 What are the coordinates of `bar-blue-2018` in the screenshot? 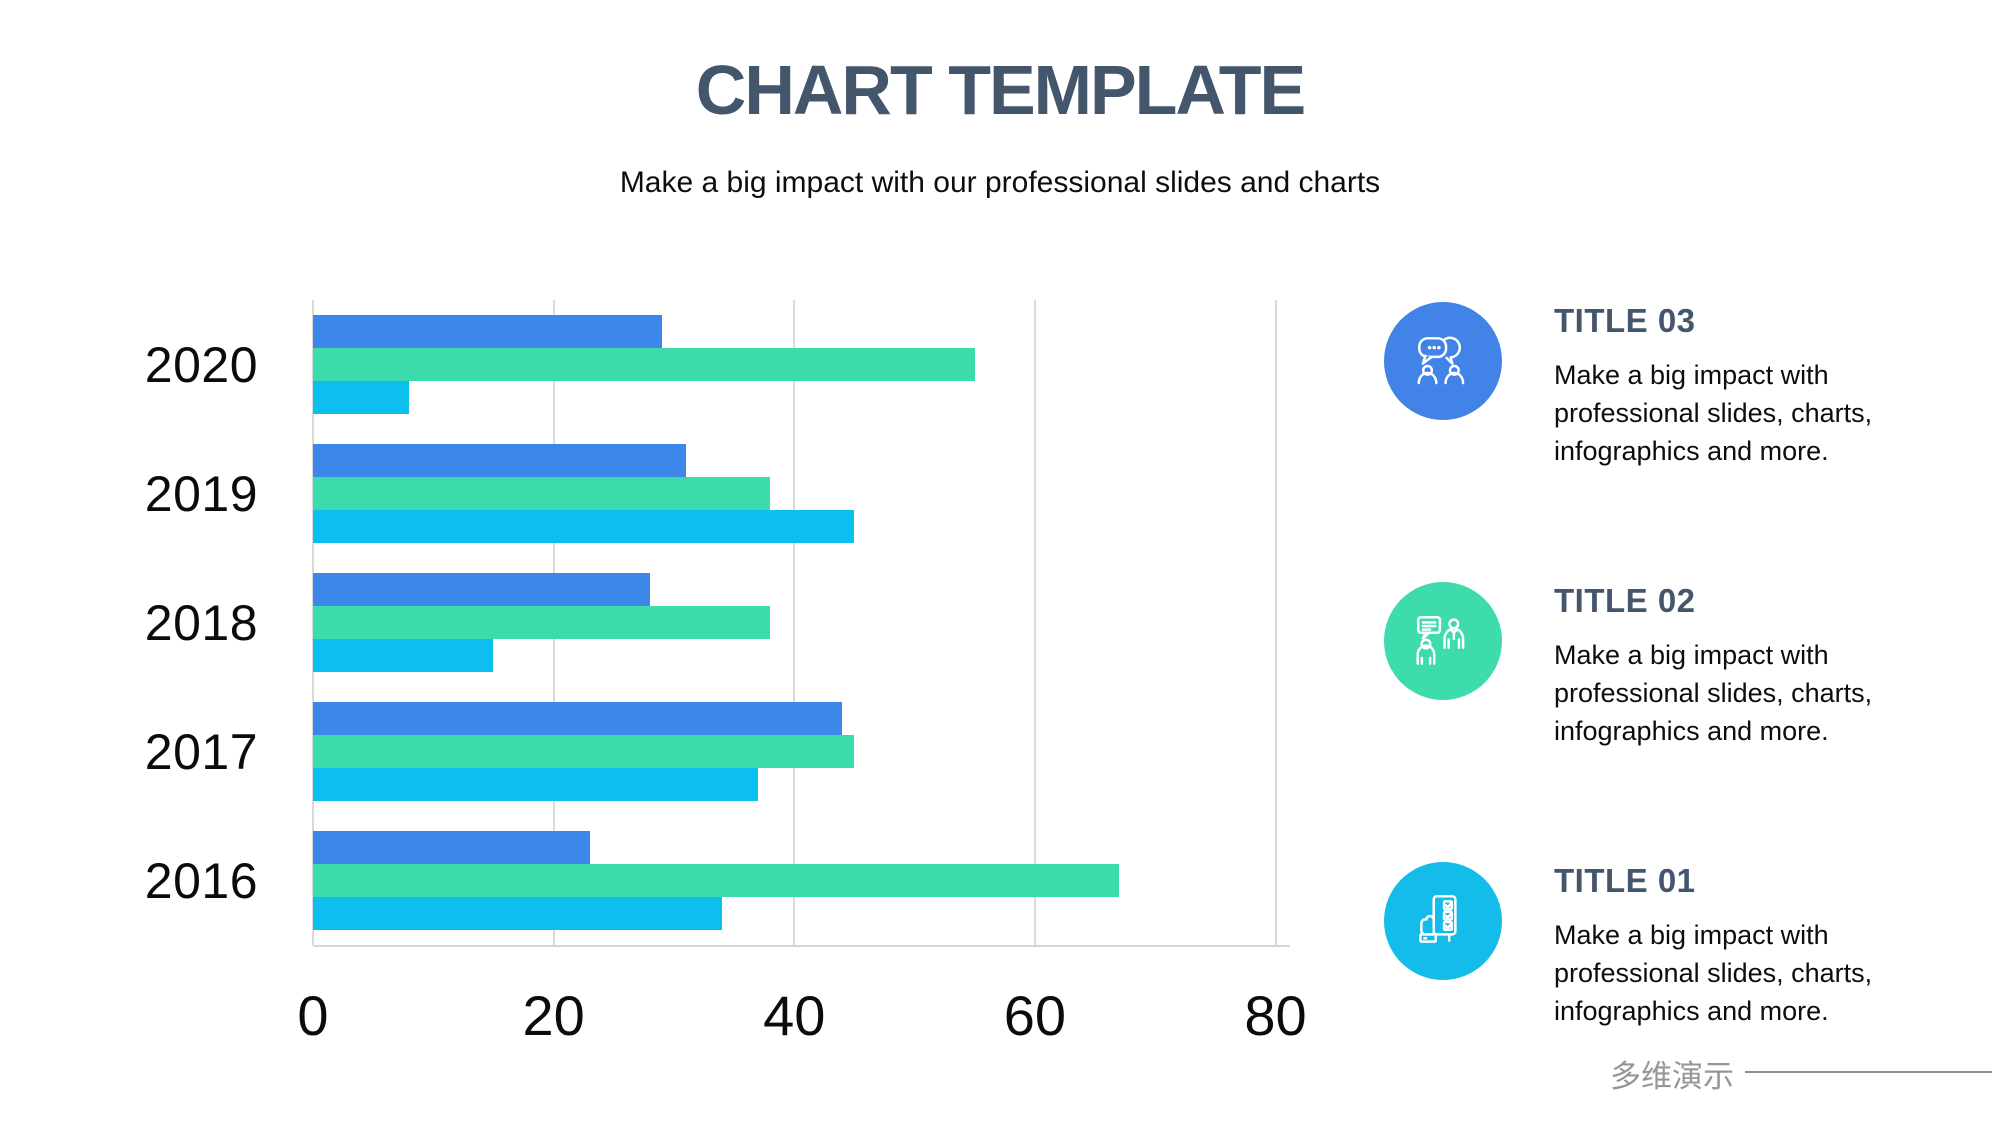 It's located at (481, 589).